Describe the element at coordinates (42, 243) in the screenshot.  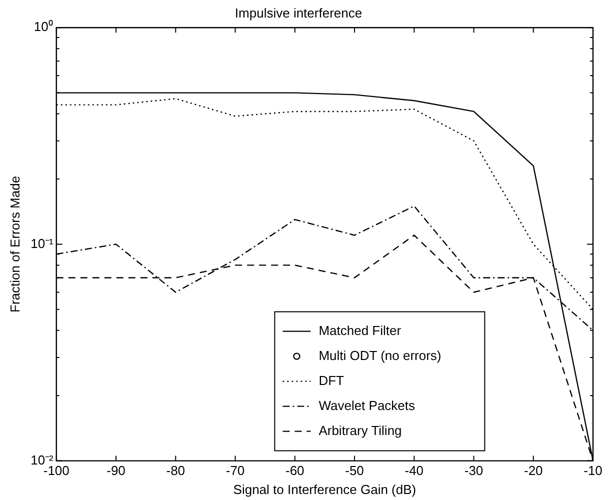
I see `y-tick-label: 10⁻¹` at that location.